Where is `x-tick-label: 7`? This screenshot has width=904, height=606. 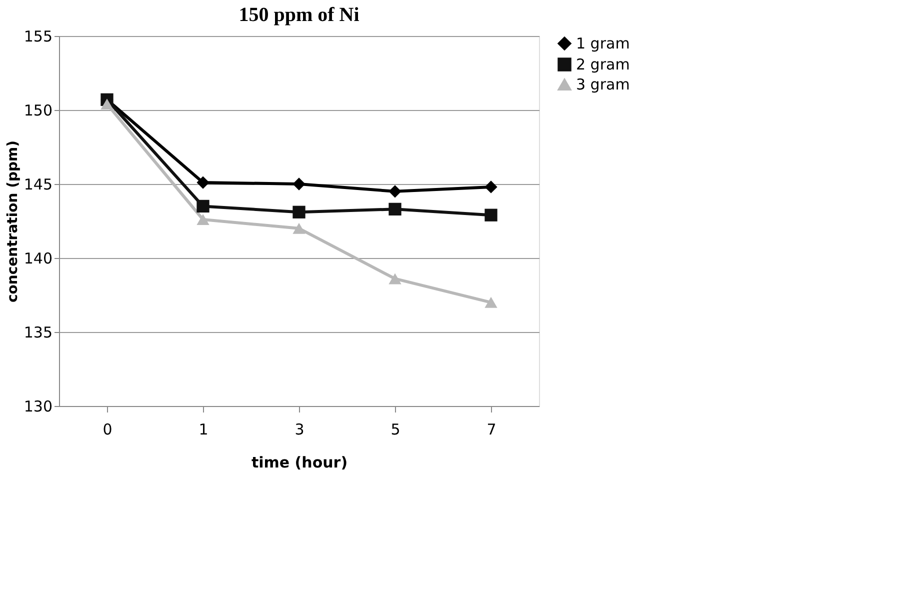
x-tick-label: 7 is located at coordinates (491, 429).